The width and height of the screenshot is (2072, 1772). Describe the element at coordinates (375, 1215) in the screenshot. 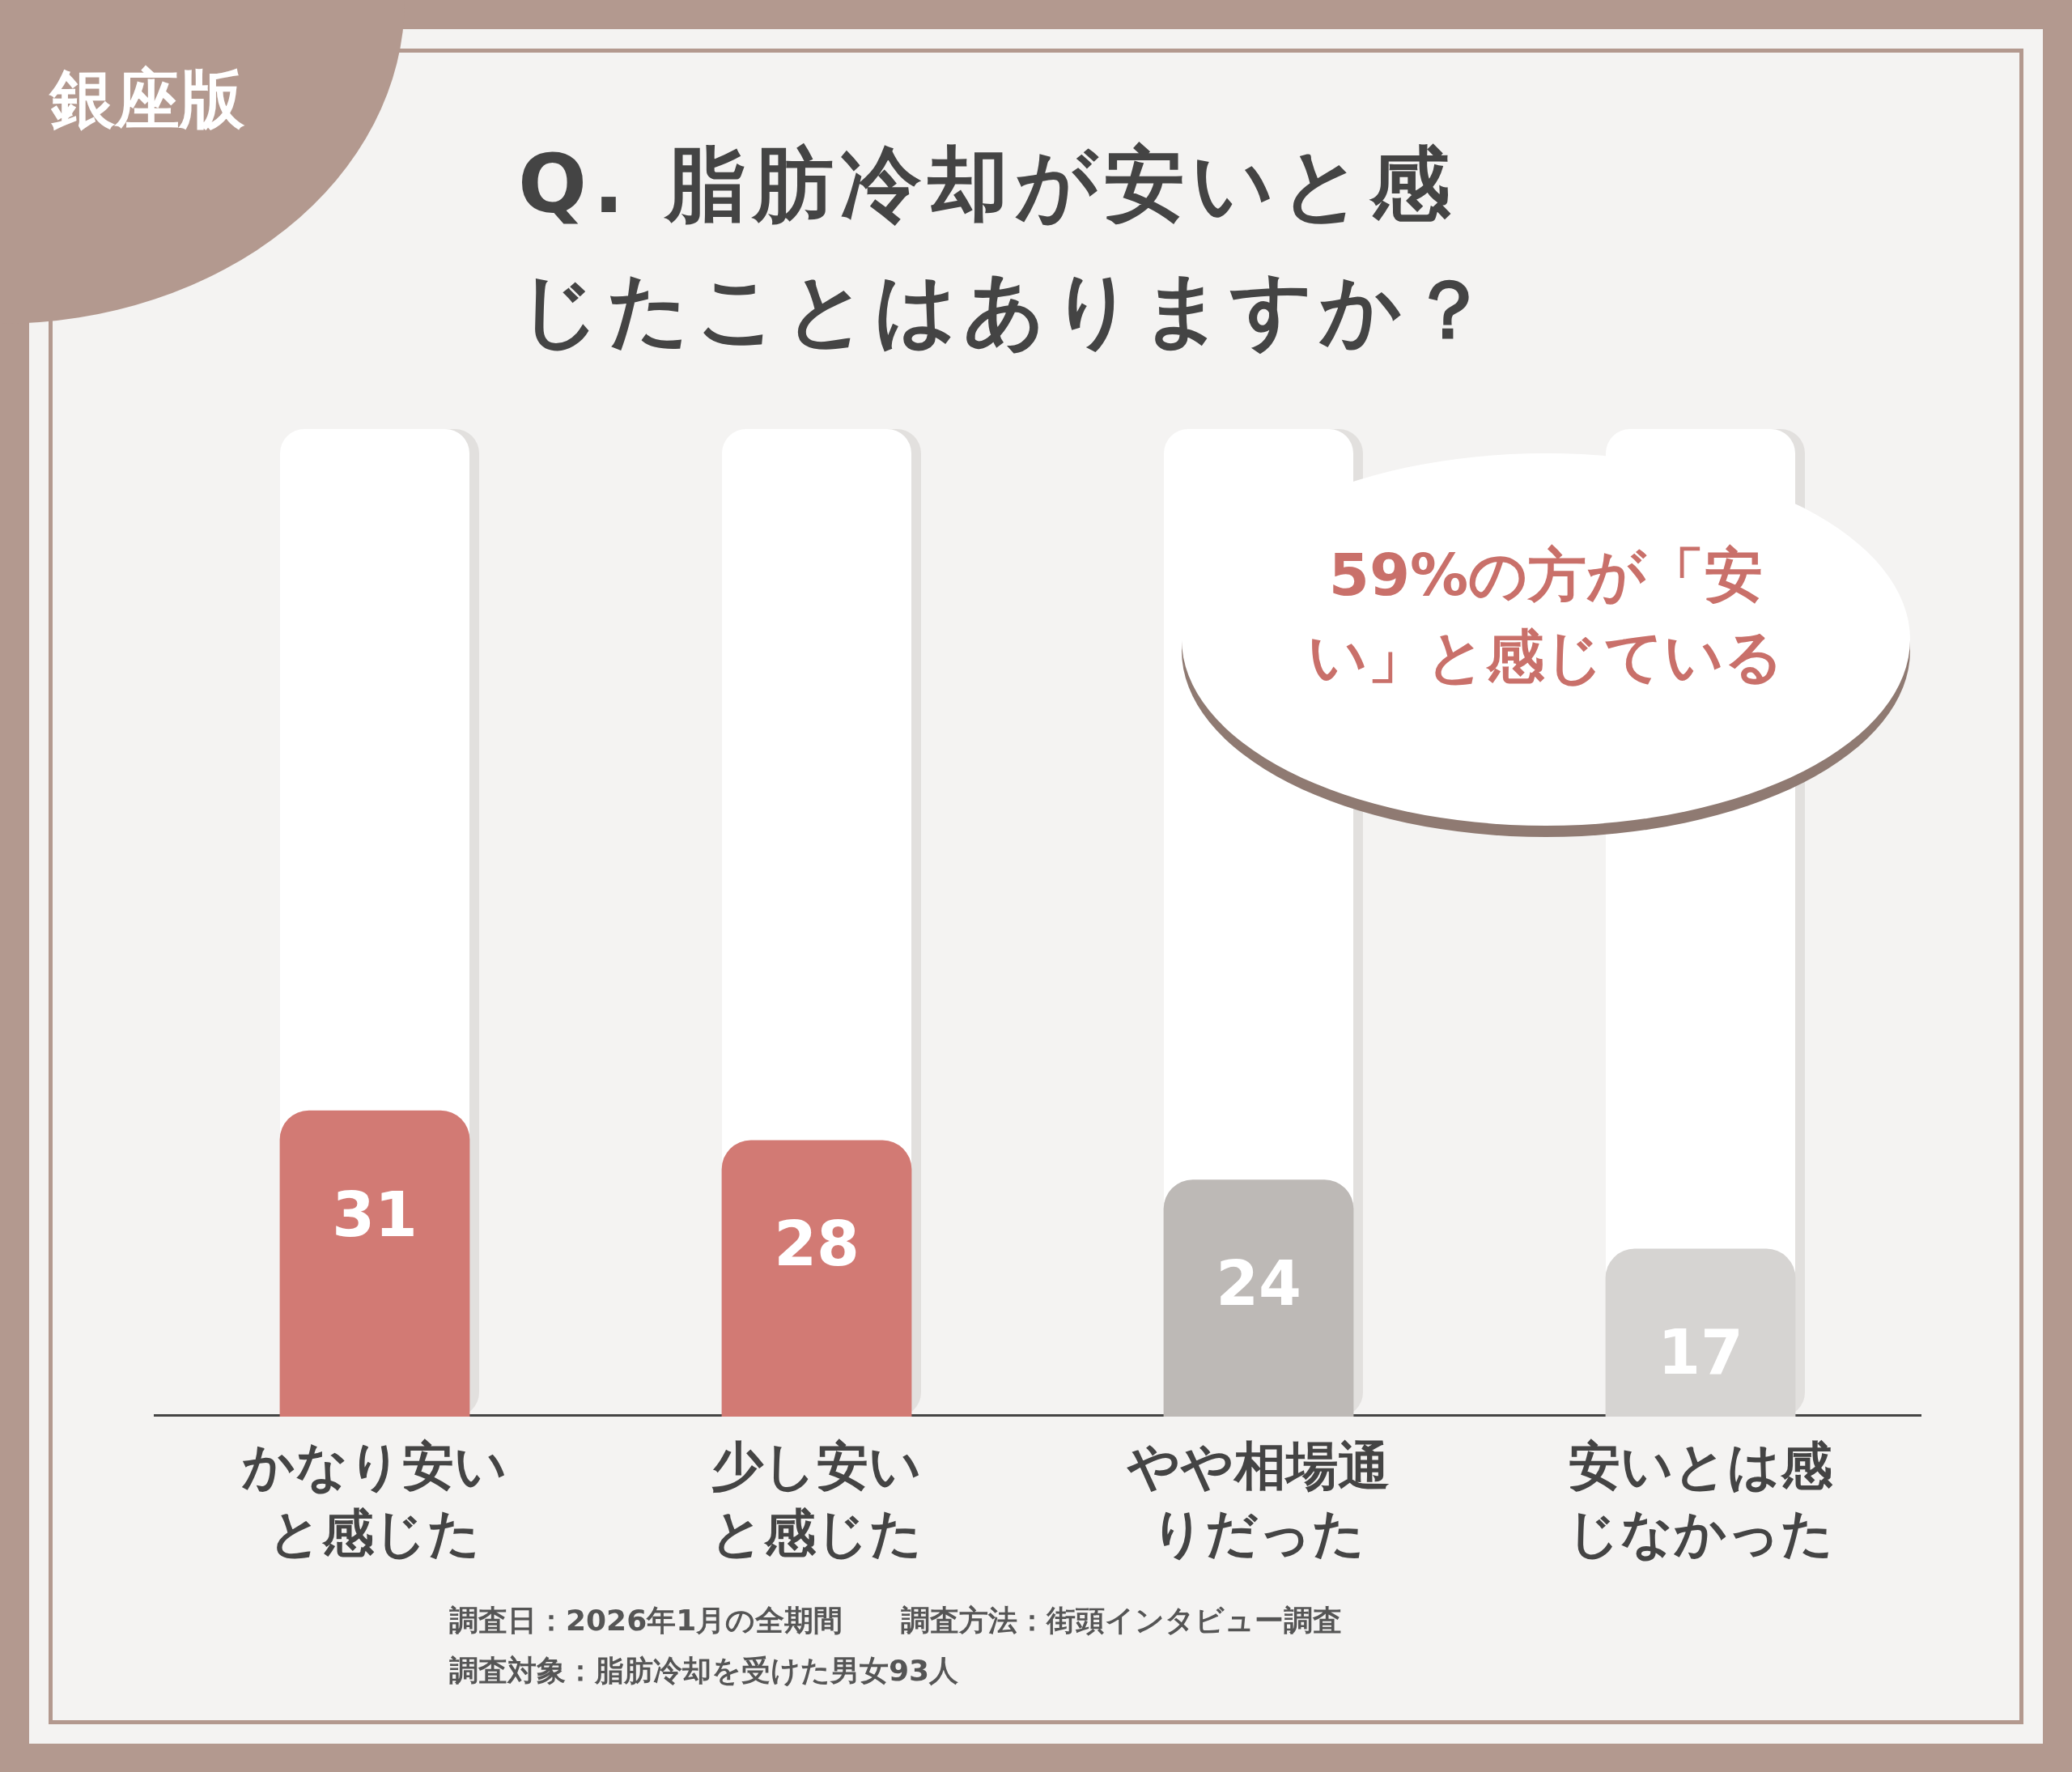

I see `data-label: 31` at that location.